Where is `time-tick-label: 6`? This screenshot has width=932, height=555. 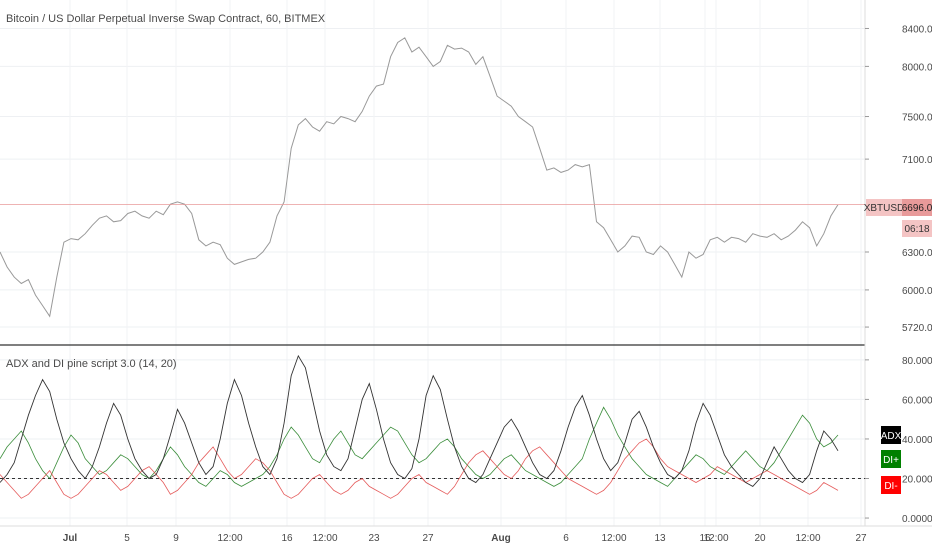
time-tick-label: 6 is located at coordinates (566, 538).